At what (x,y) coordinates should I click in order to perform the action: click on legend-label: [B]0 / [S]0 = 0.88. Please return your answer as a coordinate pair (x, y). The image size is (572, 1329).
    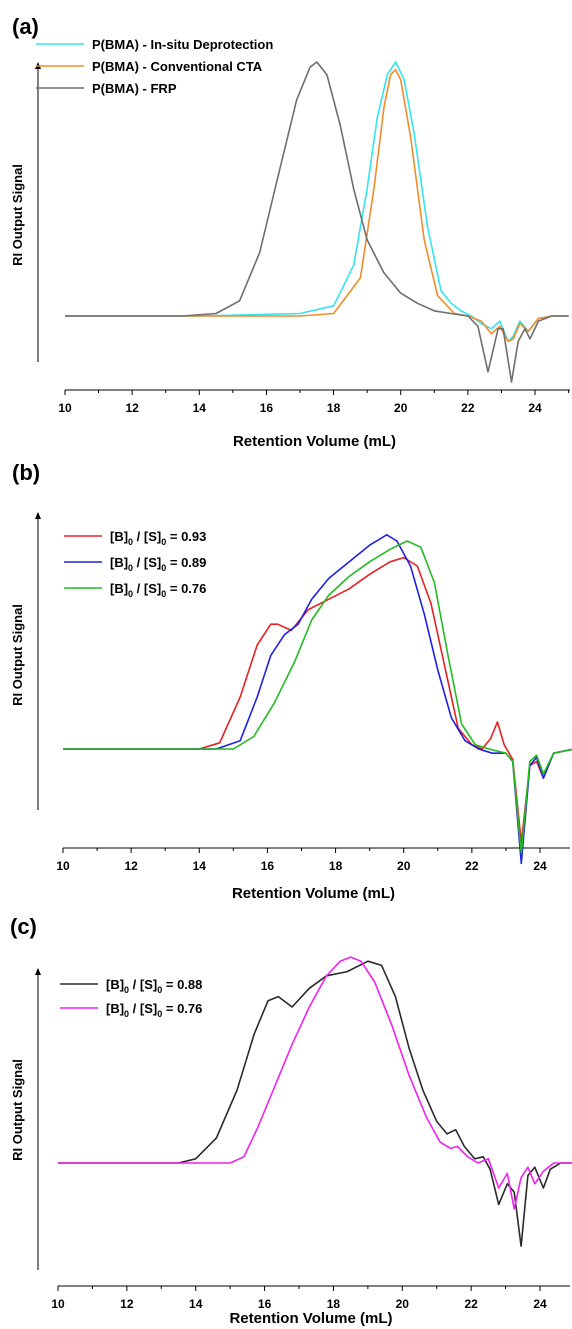
    Looking at the image, I should click on (154, 986).